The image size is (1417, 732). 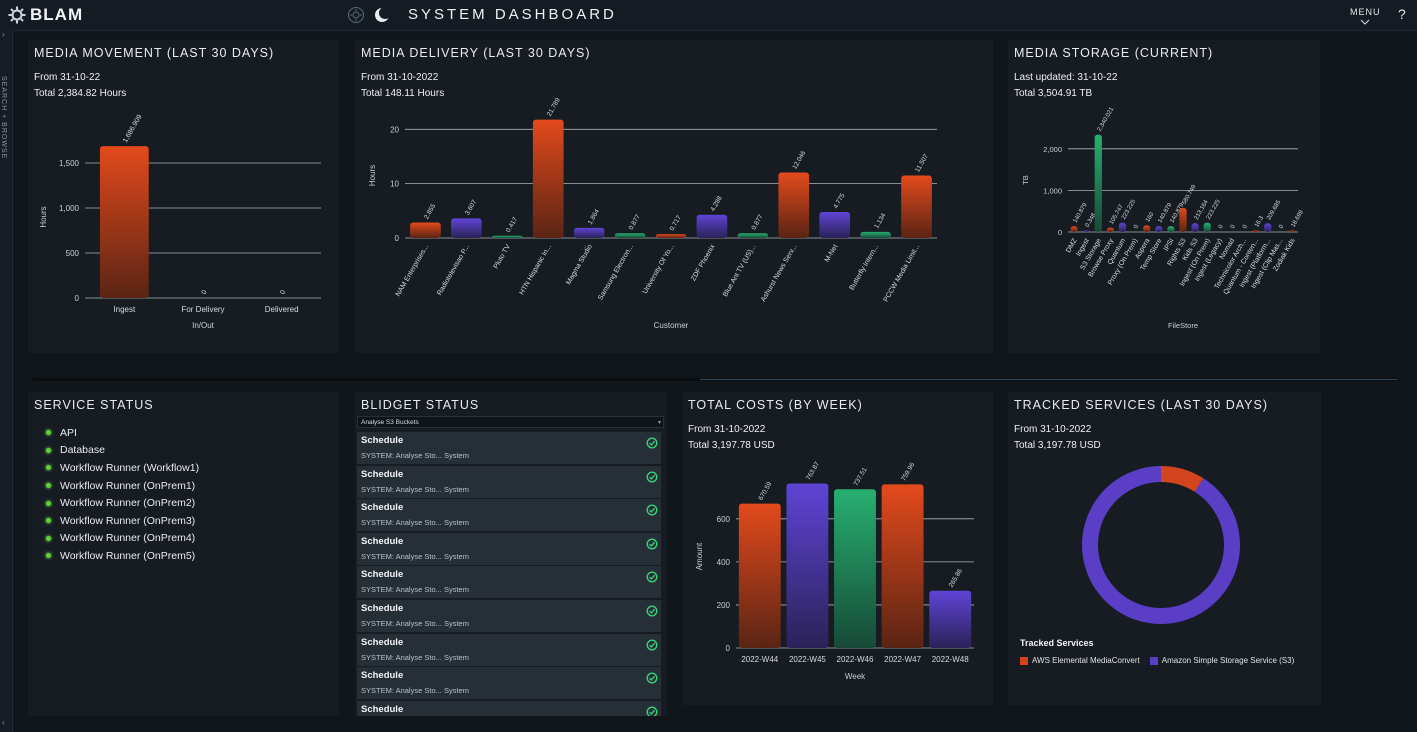 What do you see at coordinates (509, 448) in the screenshot?
I see `blidget-item: Schedule SYSTEM: Analyse Sto... System` at bounding box center [509, 448].